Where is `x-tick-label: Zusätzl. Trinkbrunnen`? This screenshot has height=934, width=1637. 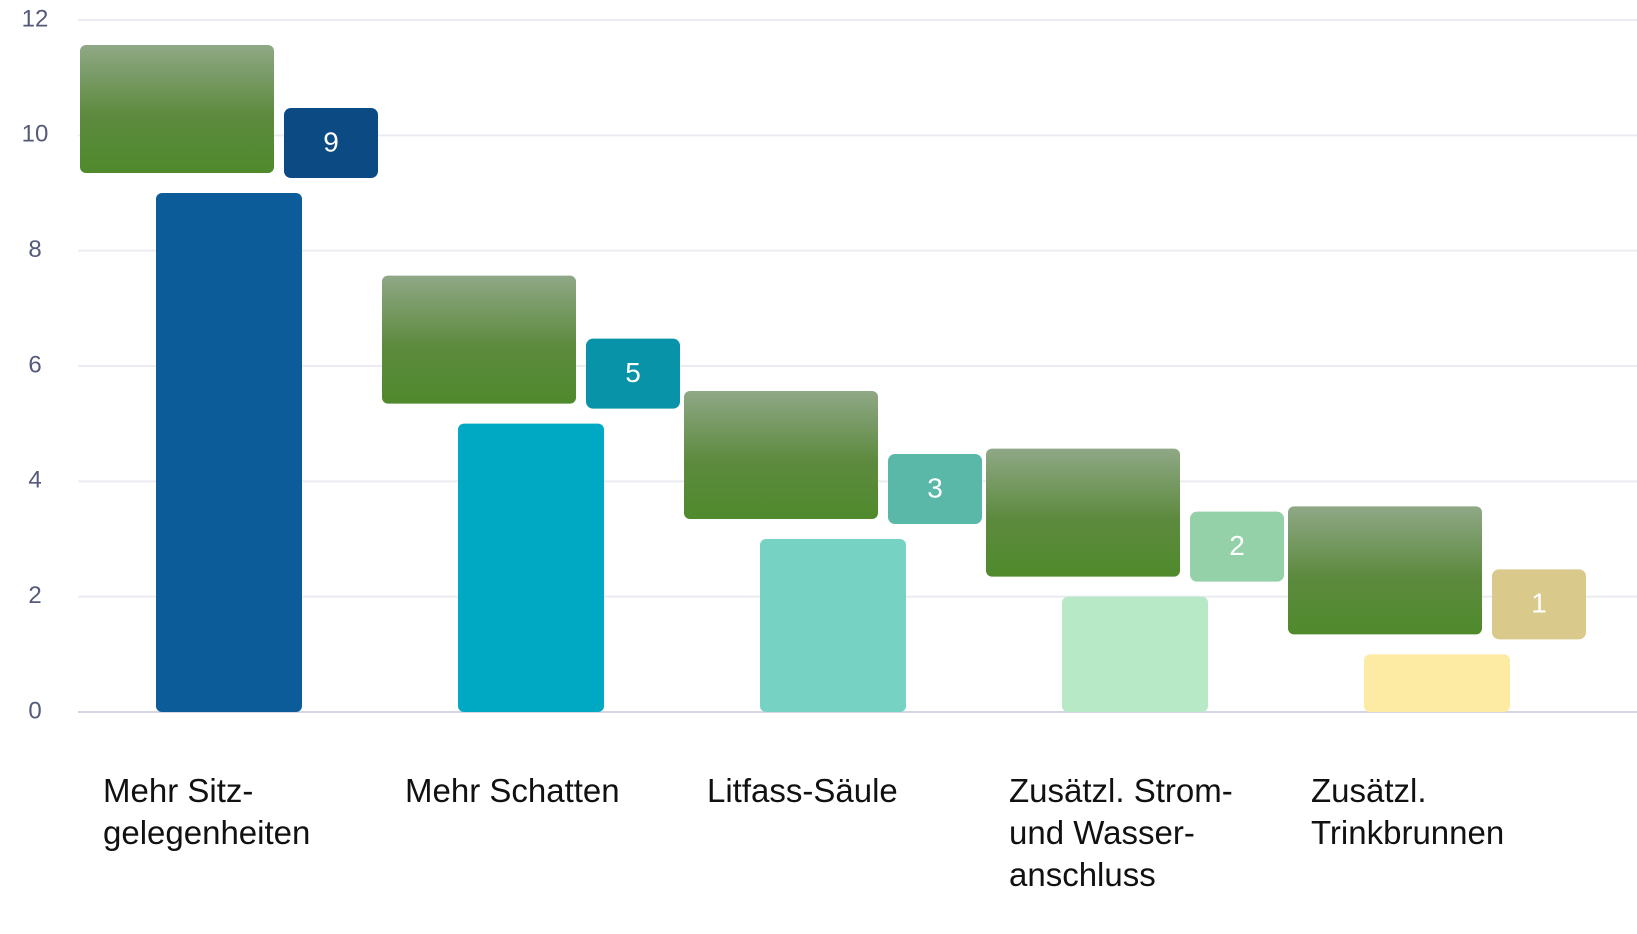 x-tick-label: Zusätzl. Trinkbrunnen is located at coordinates (1408, 811).